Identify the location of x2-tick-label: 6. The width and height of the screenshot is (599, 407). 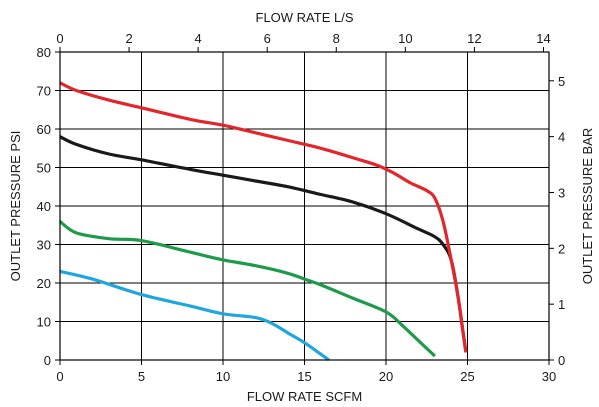
(267, 38).